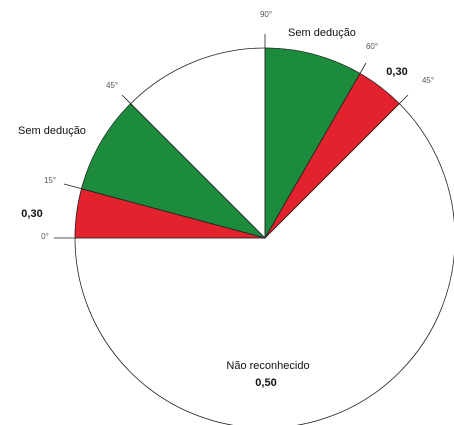 This screenshot has width=454, height=425. I want to click on zone-label: Não reconhecido, so click(267, 366).